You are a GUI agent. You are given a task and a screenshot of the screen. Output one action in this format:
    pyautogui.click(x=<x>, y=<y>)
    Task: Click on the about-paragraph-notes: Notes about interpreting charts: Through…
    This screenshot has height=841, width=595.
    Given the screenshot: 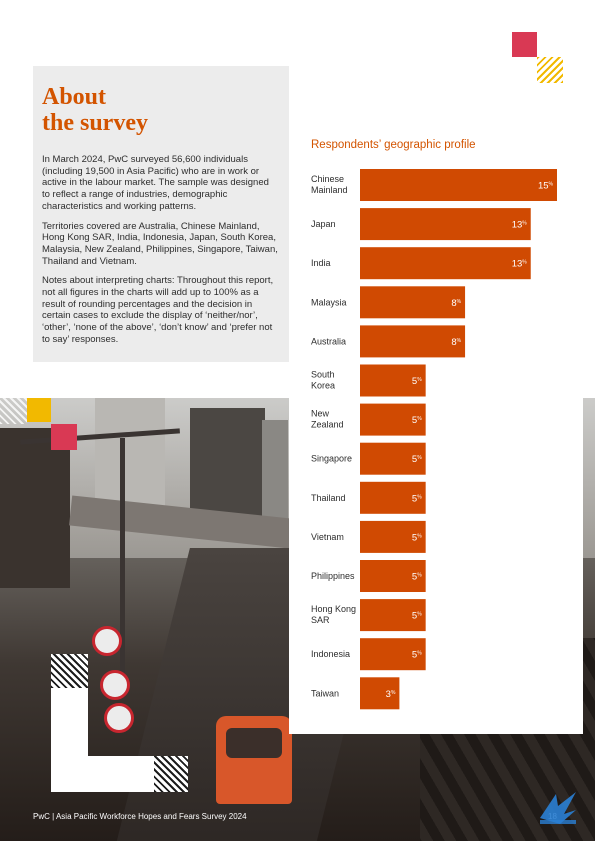 What is the action you would take?
    pyautogui.click(x=158, y=310)
    